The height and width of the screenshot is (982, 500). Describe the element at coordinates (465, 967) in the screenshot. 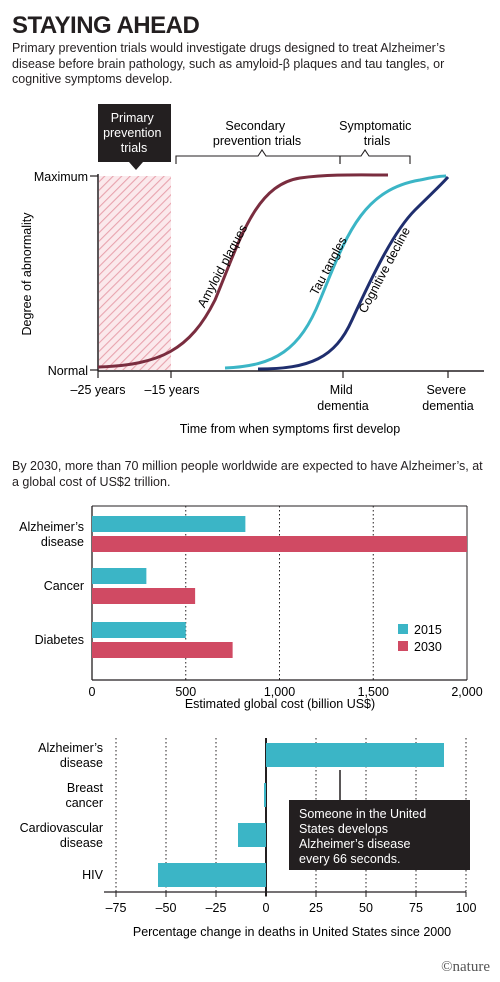

I see `nature-credit: ©nature` at that location.